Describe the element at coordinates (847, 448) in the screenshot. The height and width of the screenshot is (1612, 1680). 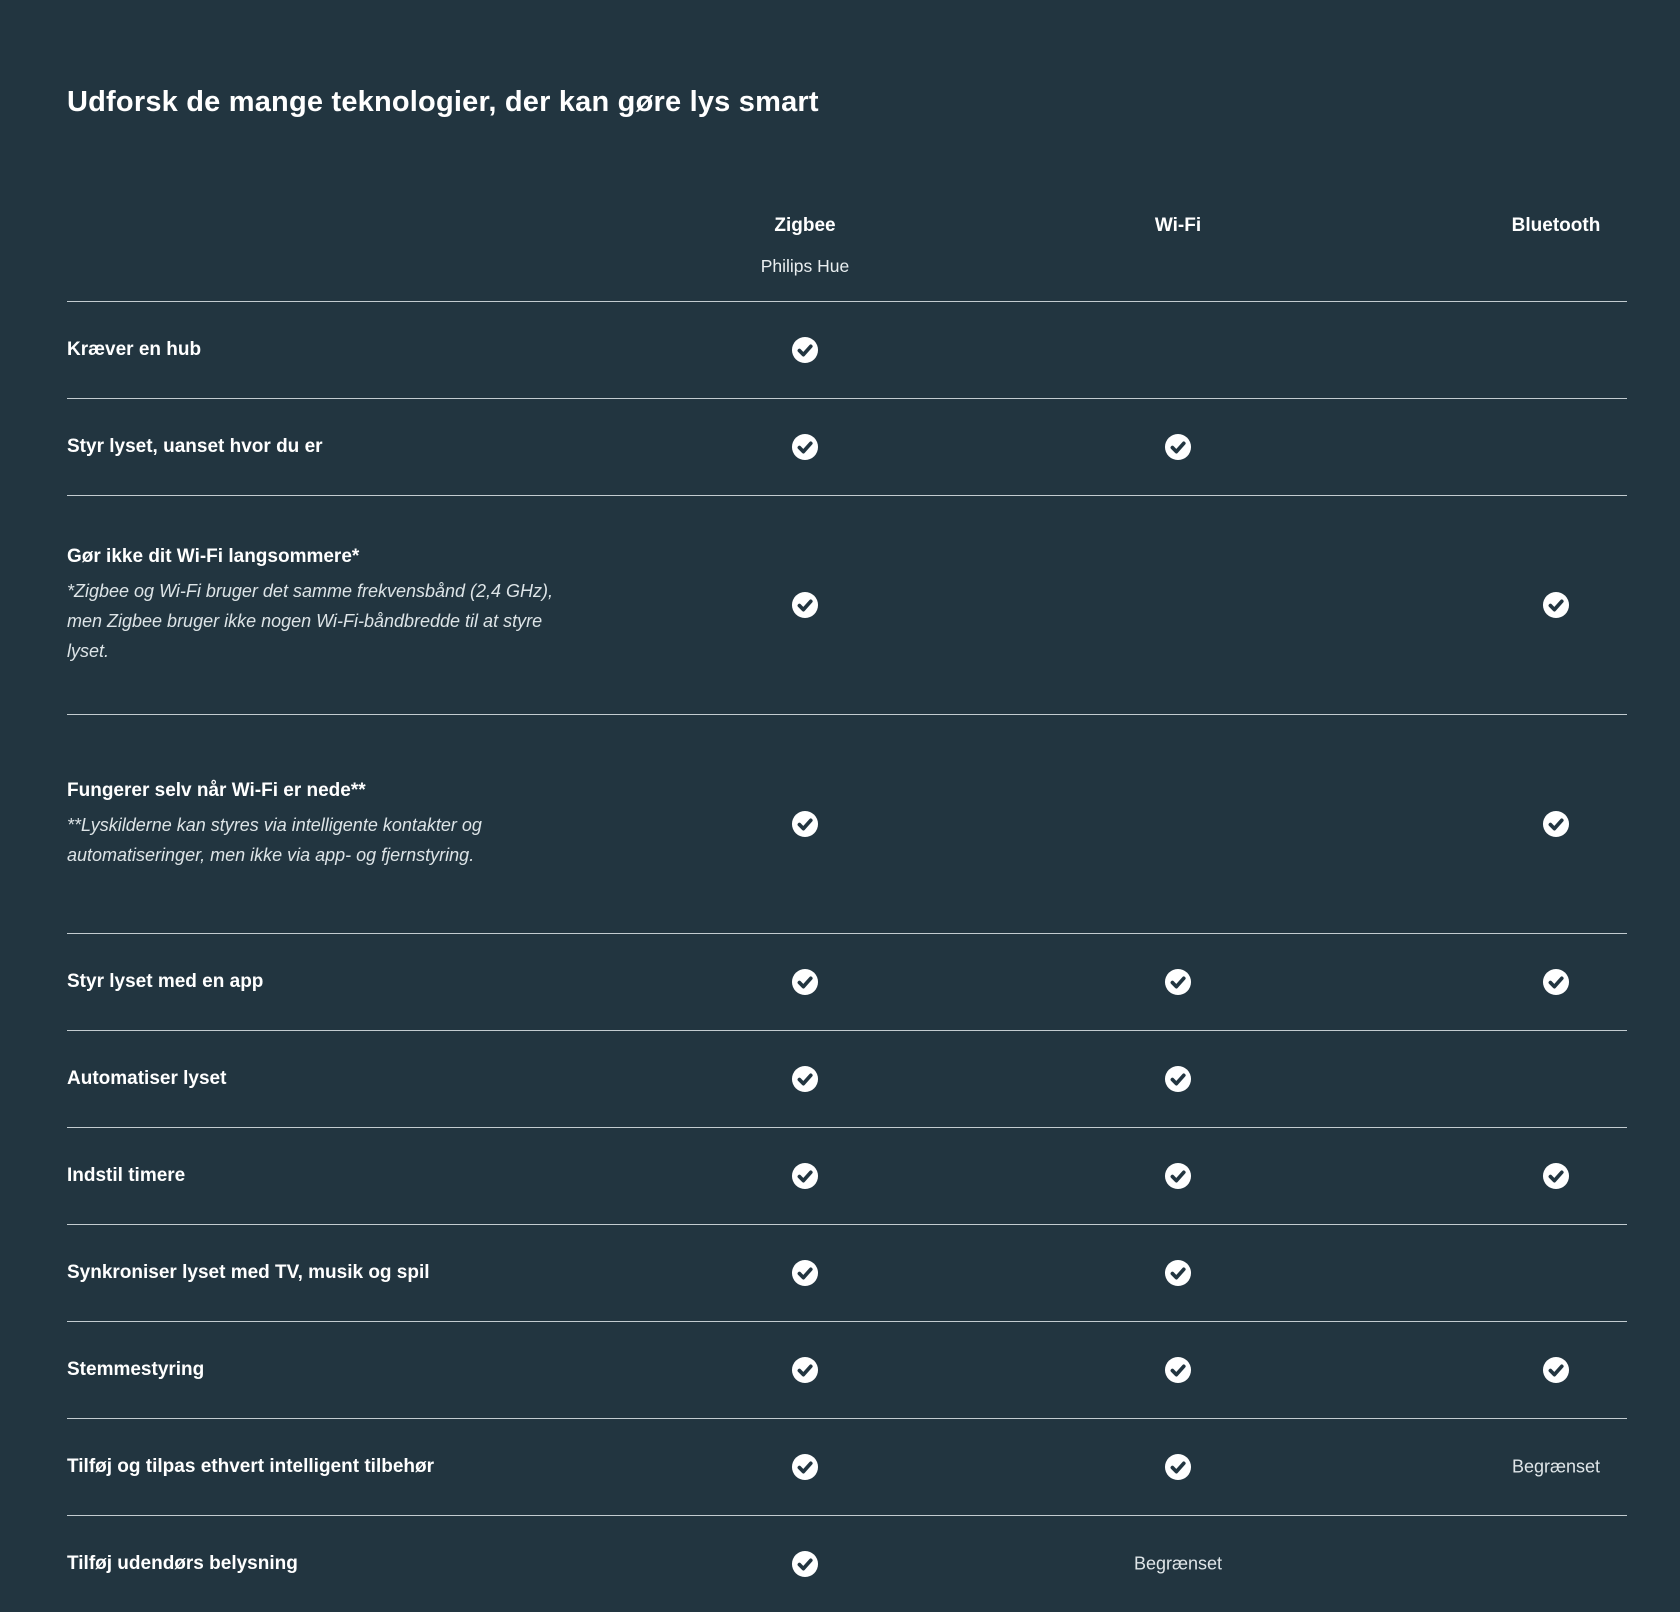
I see `table-row: Styr lyset, uanset hvor du er` at that location.